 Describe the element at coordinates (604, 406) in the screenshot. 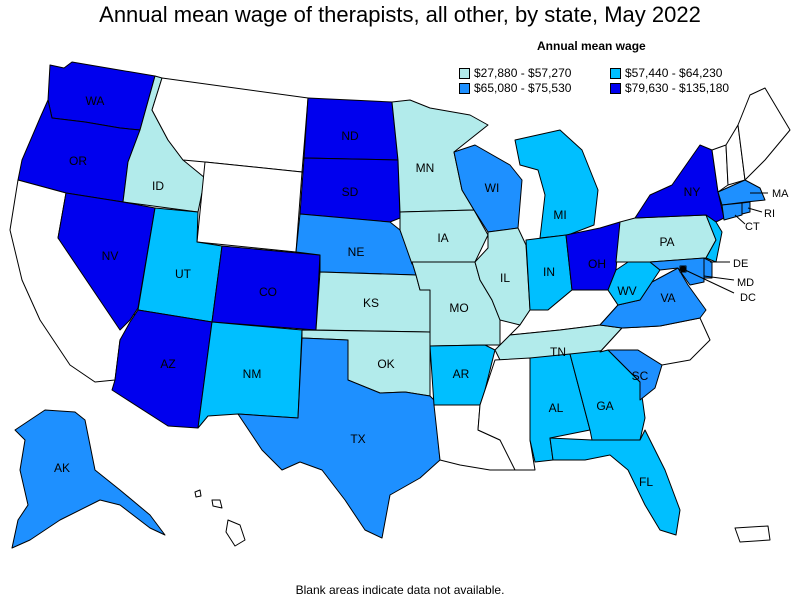

I see `state-label-GA: GA` at that location.